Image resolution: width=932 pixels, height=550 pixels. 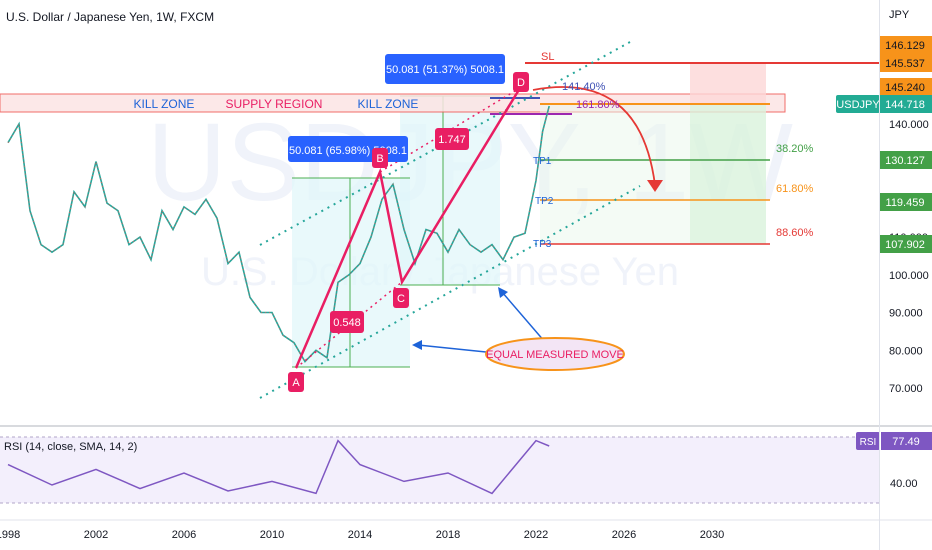 What do you see at coordinates (96, 535) in the screenshot?
I see `time-tick-2002: 2002` at bounding box center [96, 535].